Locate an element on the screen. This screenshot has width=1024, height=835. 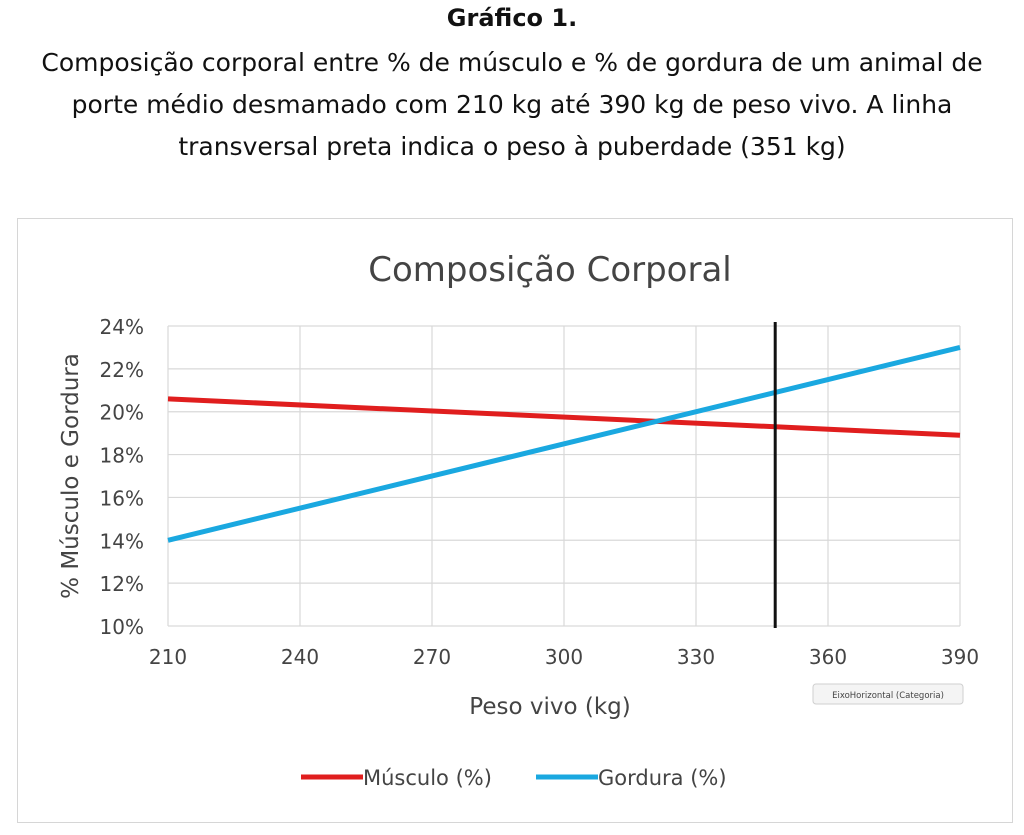
x-tick-label: 330 is located at coordinates (696, 657).